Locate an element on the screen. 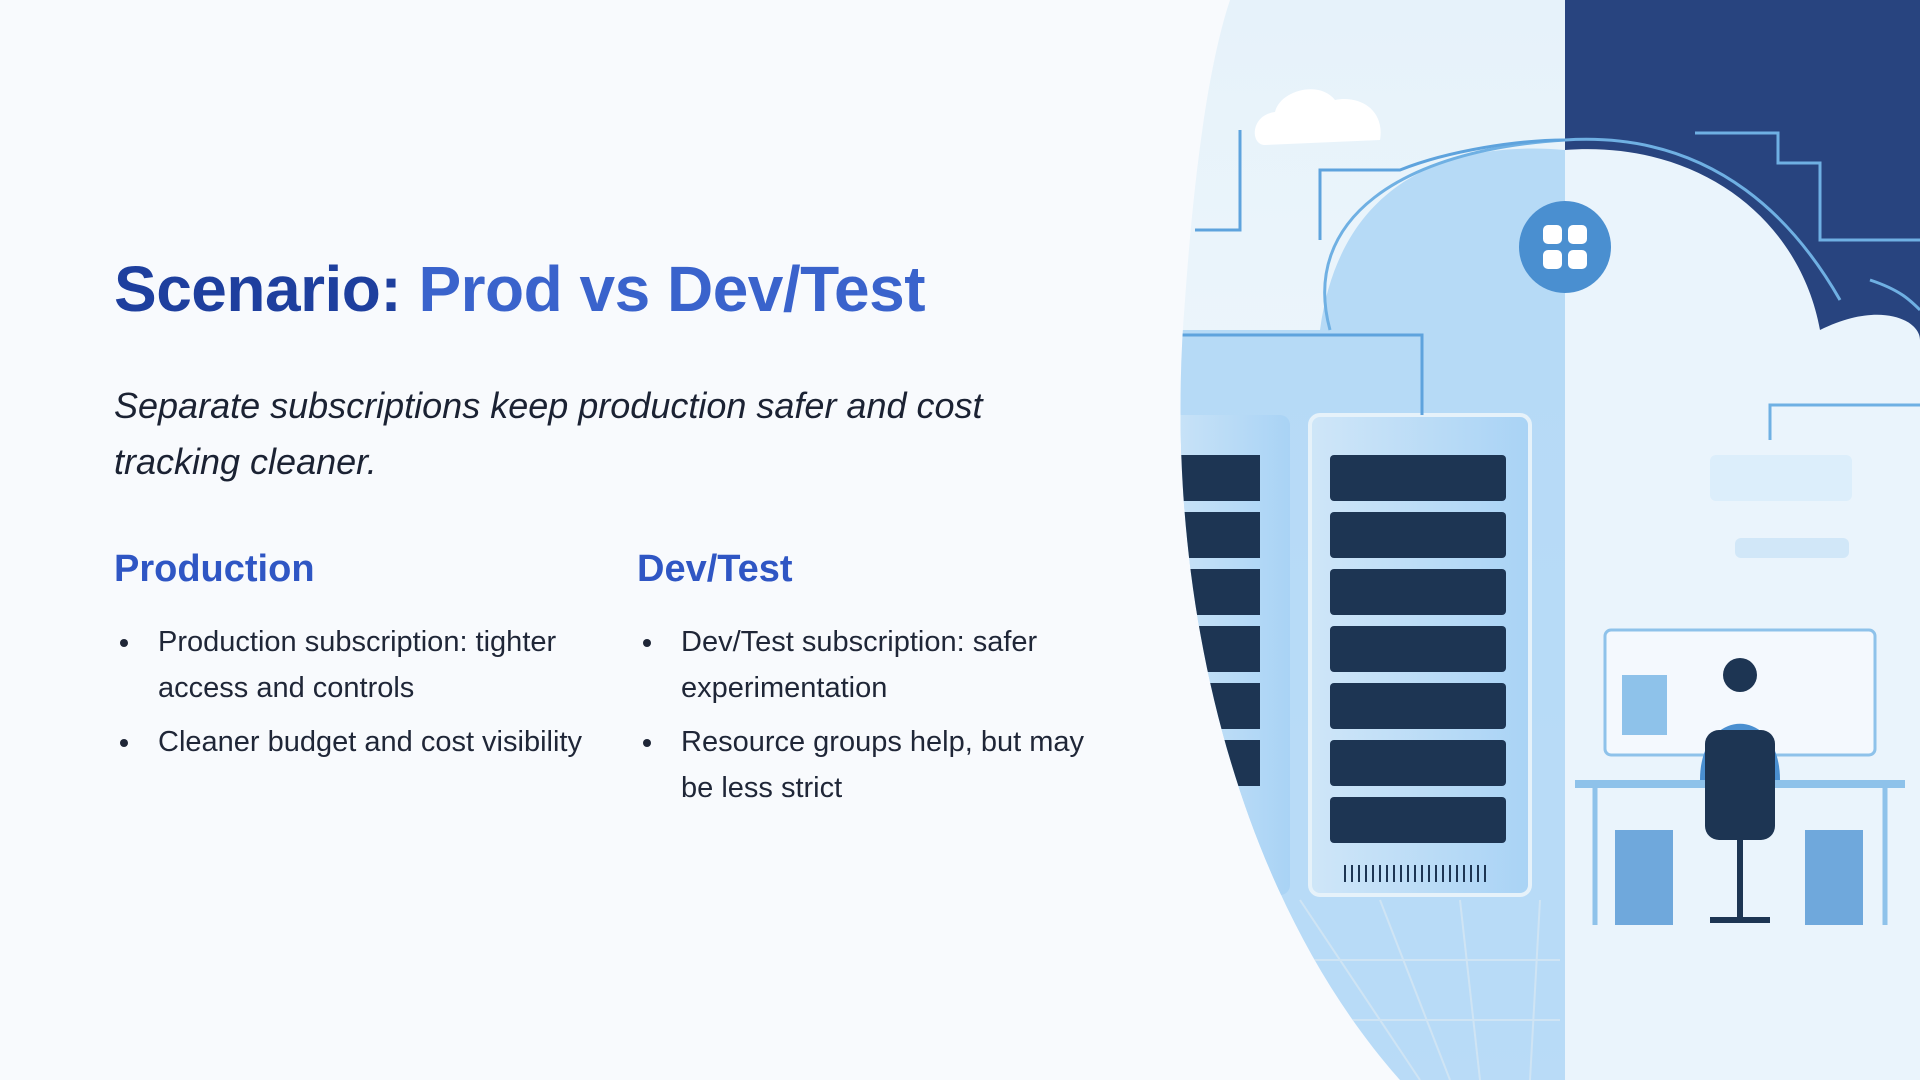  developer-at-desk-icon is located at coordinates (1740, 776).